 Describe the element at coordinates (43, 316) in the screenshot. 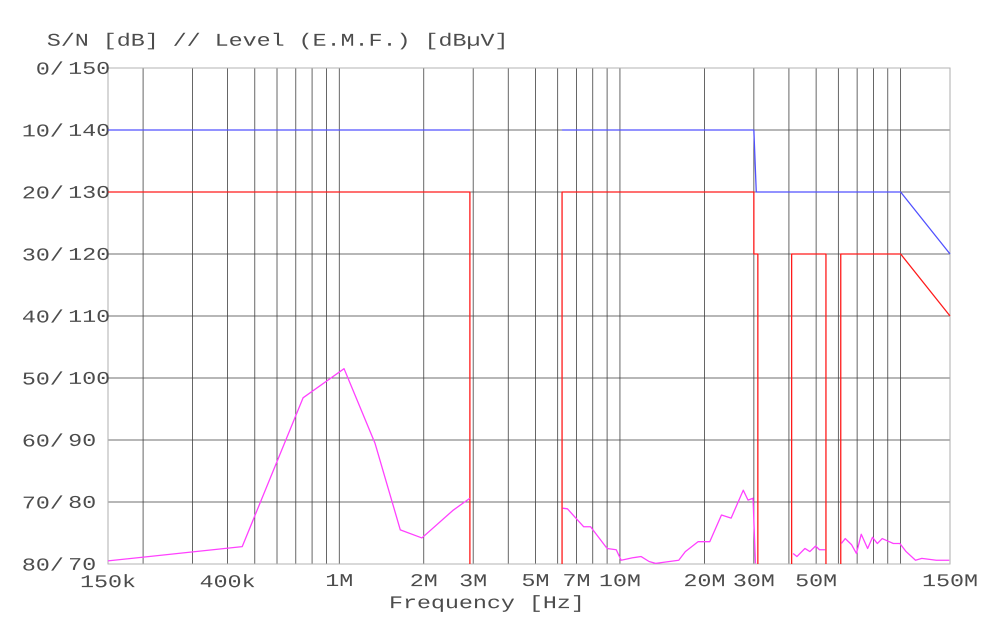

I see `y2-tick-label: 40/` at that location.